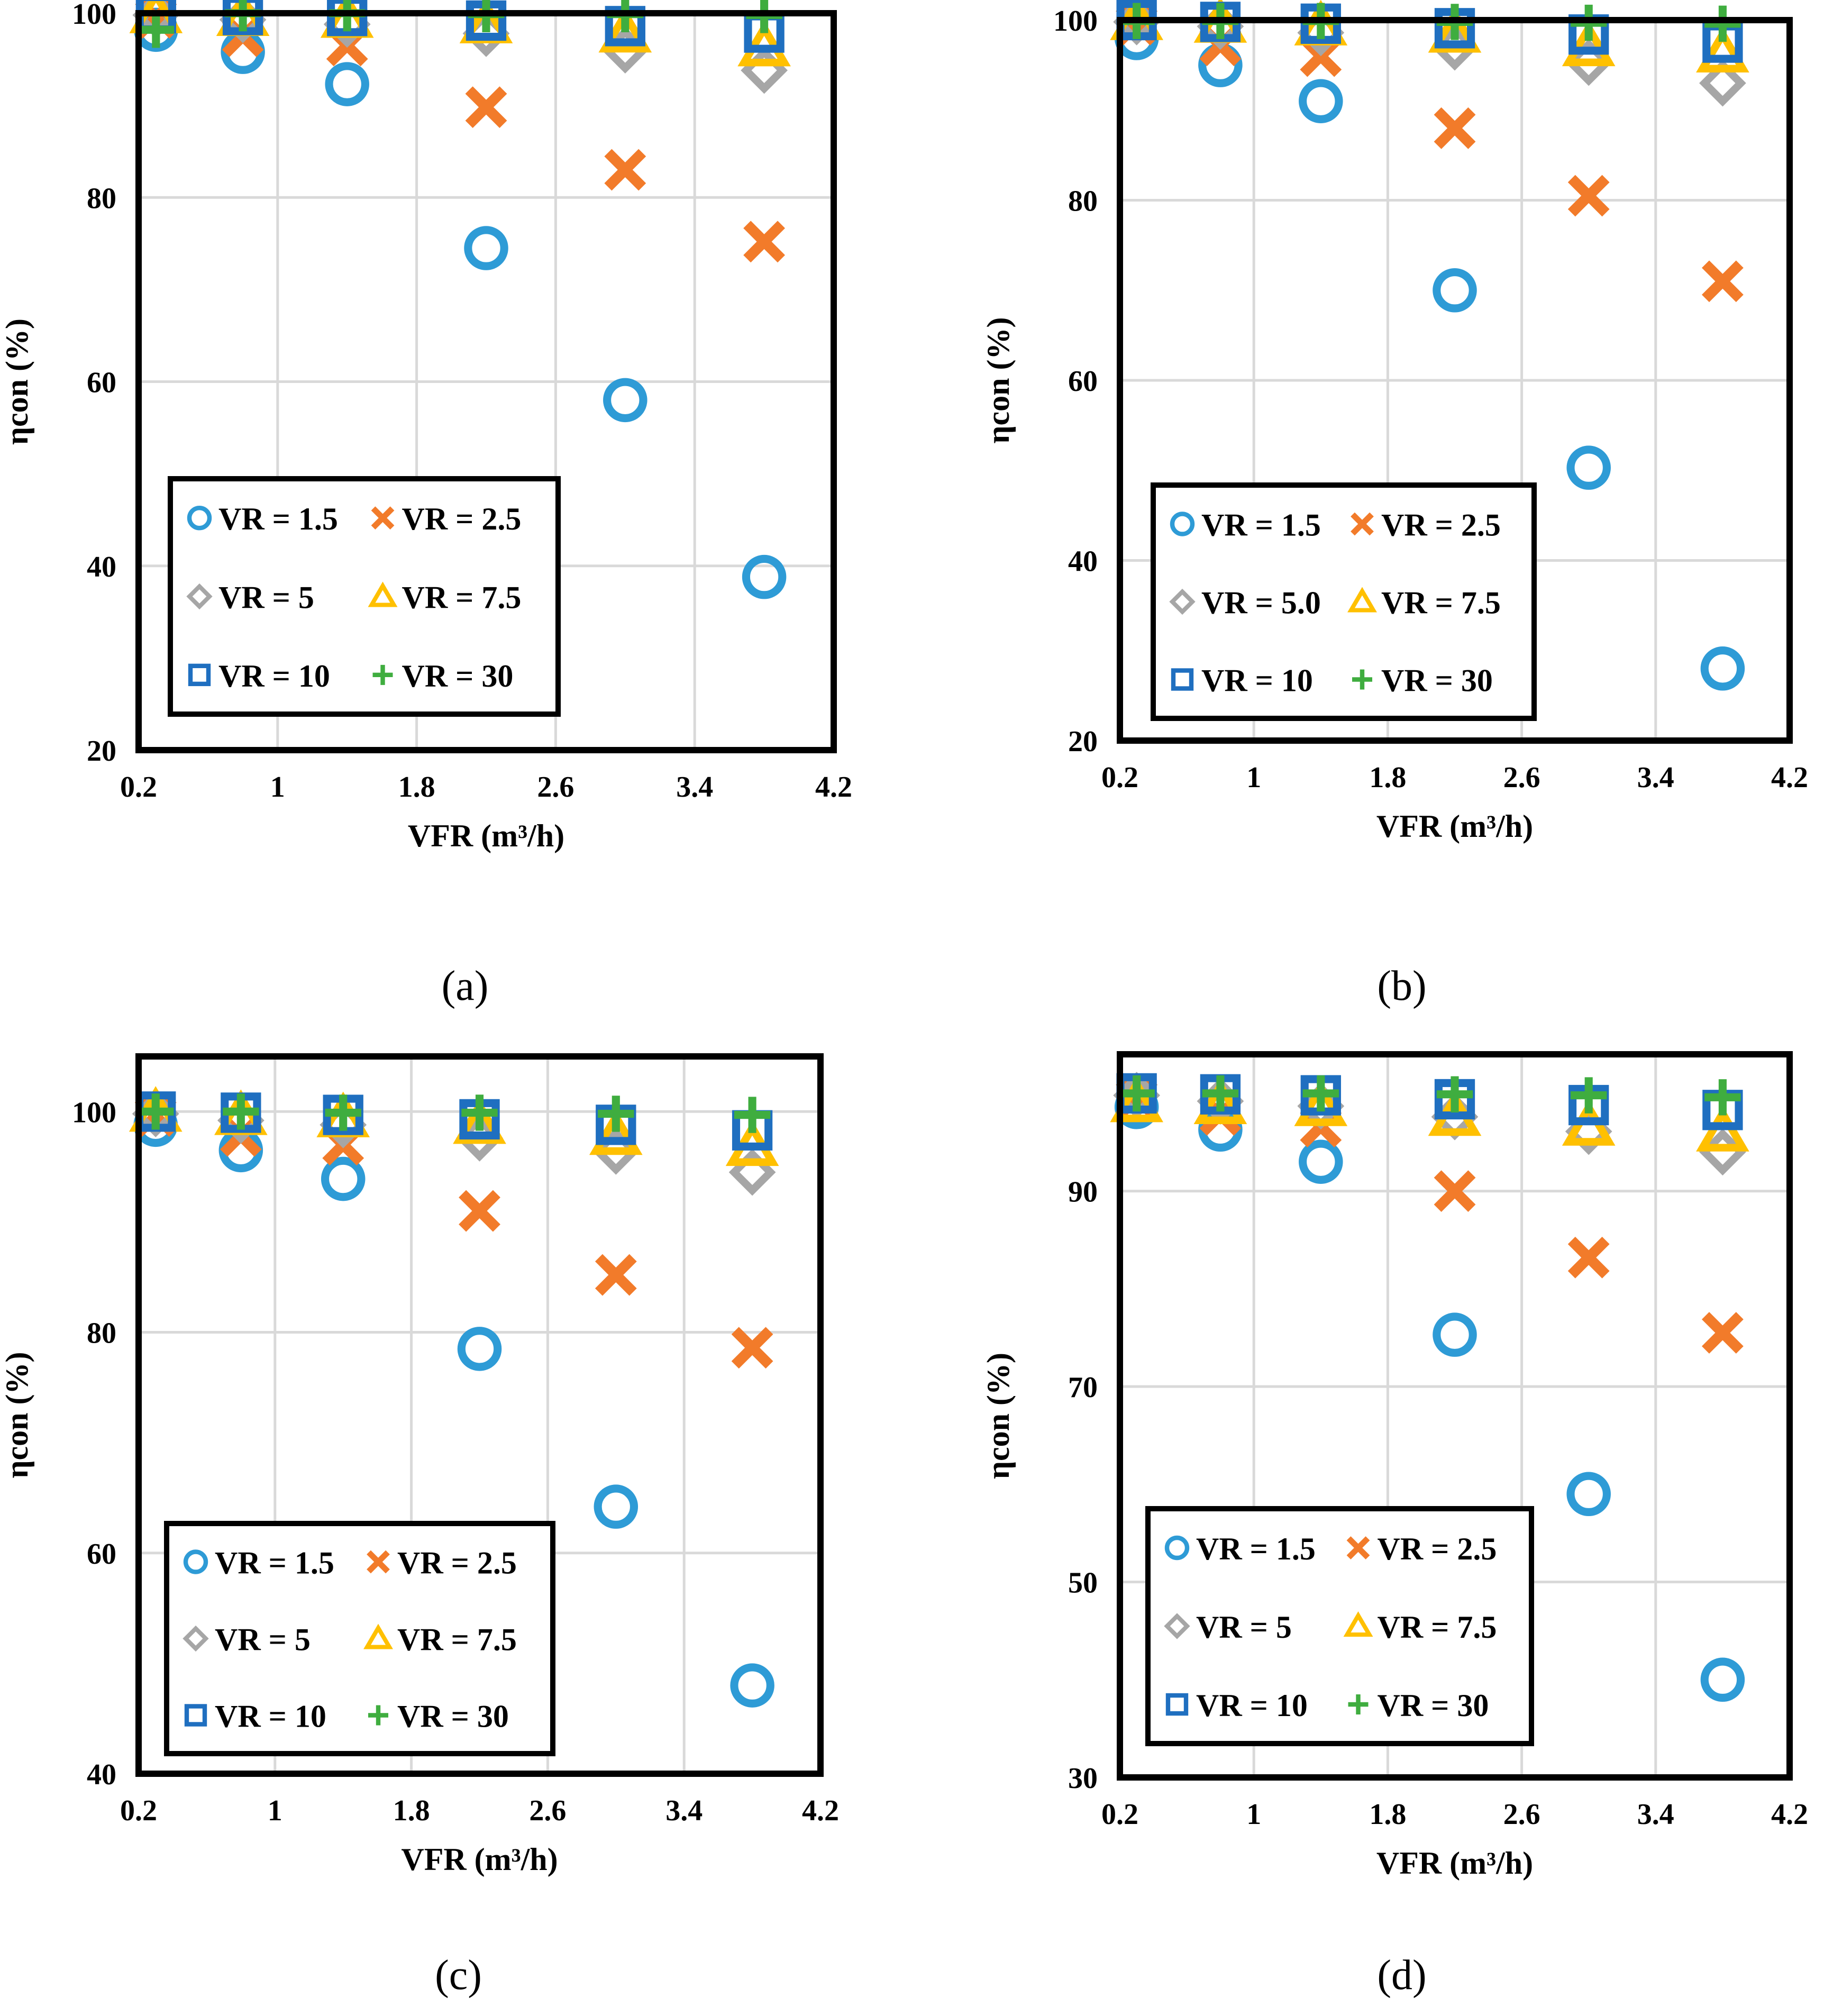  I want to click on plot-frame, so click(479, 1415).